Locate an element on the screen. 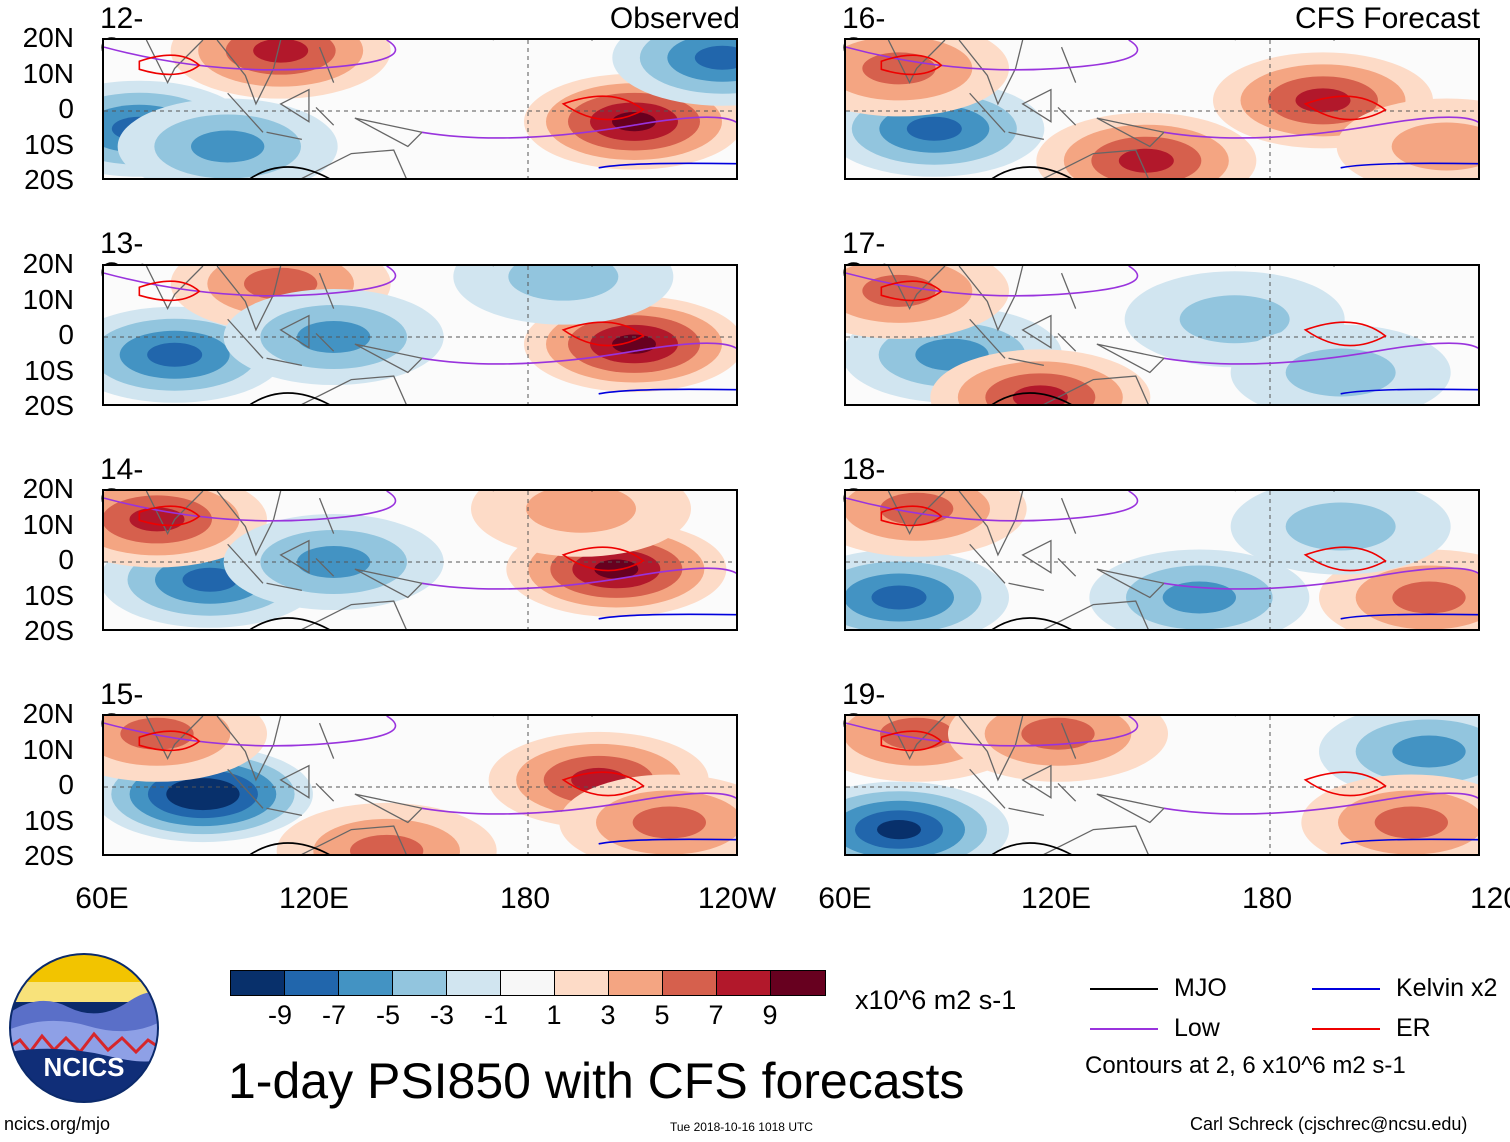 The width and height of the screenshot is (1510, 1142). colorbar-tick-label: 7 is located at coordinates (716, 1015).